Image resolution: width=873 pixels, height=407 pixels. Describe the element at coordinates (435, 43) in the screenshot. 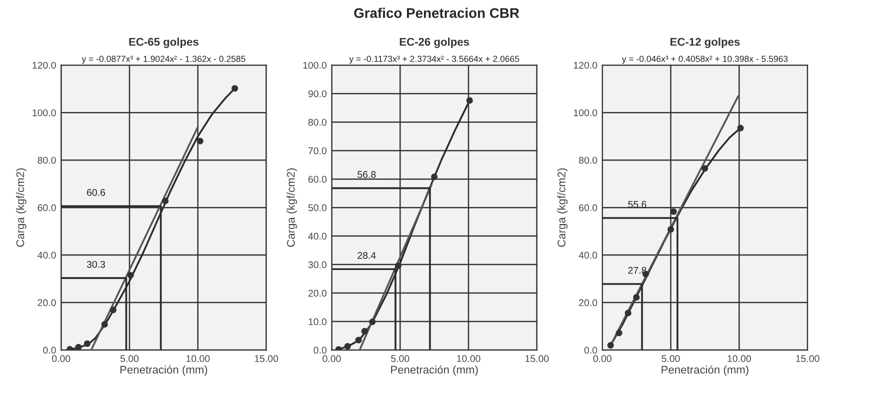

I see `chart-title: EC-26 golpes` at that location.